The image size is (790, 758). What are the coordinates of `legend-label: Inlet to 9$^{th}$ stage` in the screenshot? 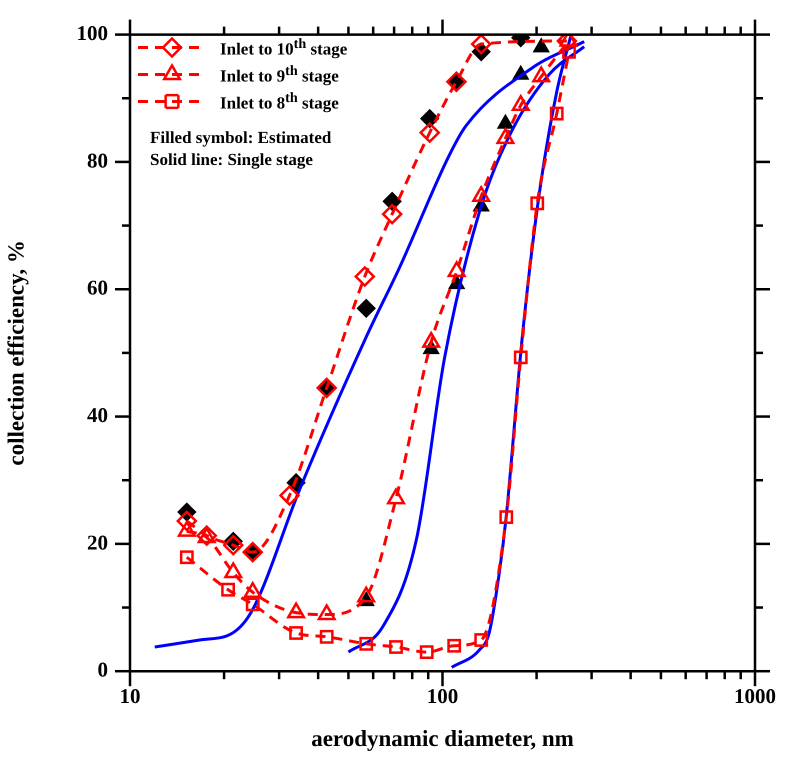 It's located at (279, 74).